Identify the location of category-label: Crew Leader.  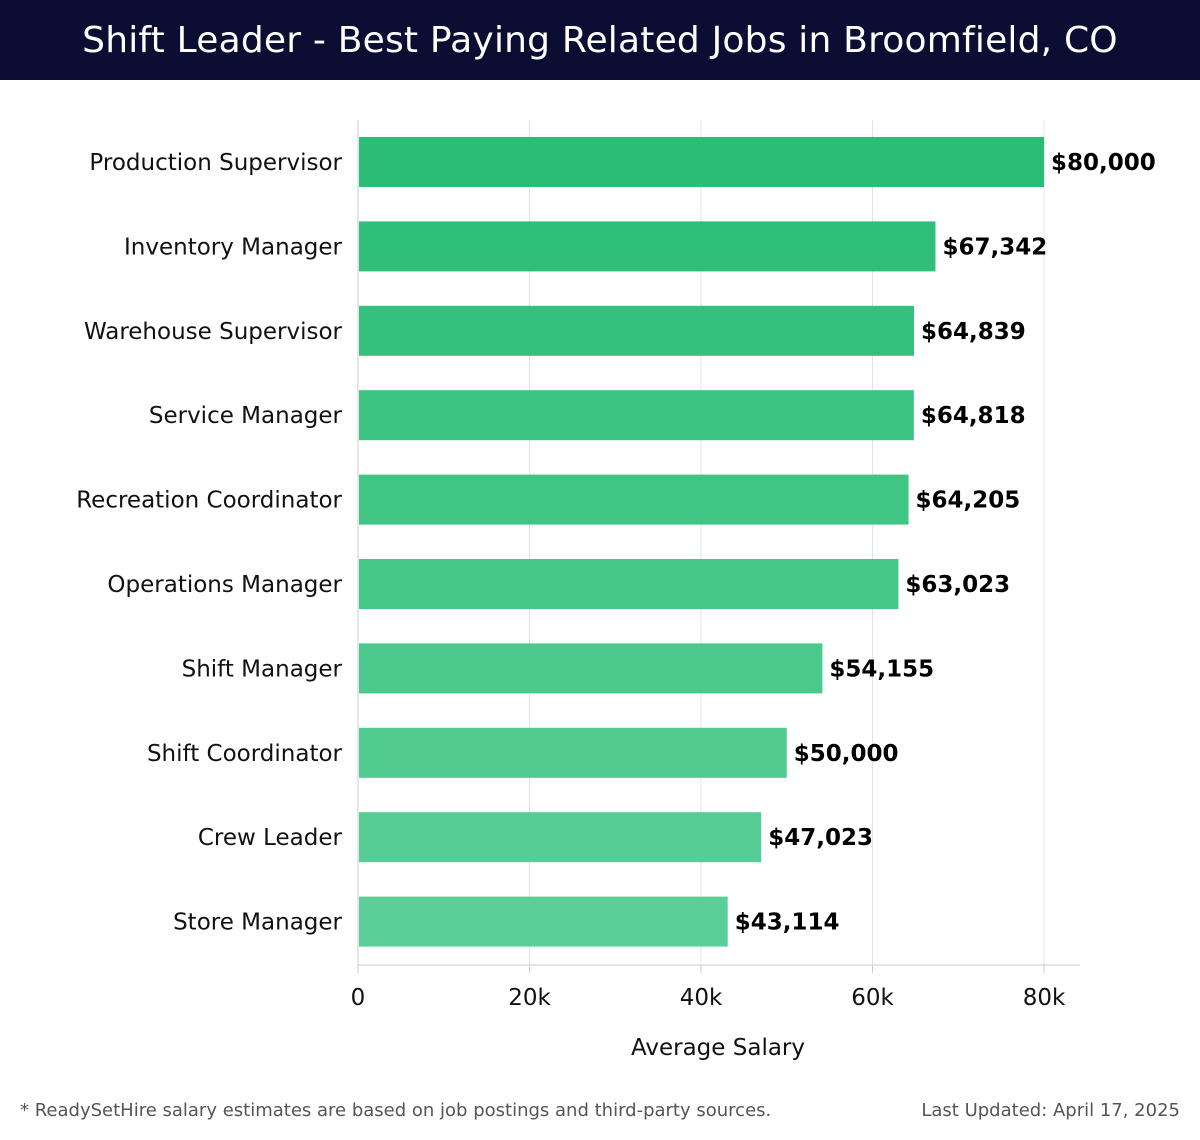
(270, 838).